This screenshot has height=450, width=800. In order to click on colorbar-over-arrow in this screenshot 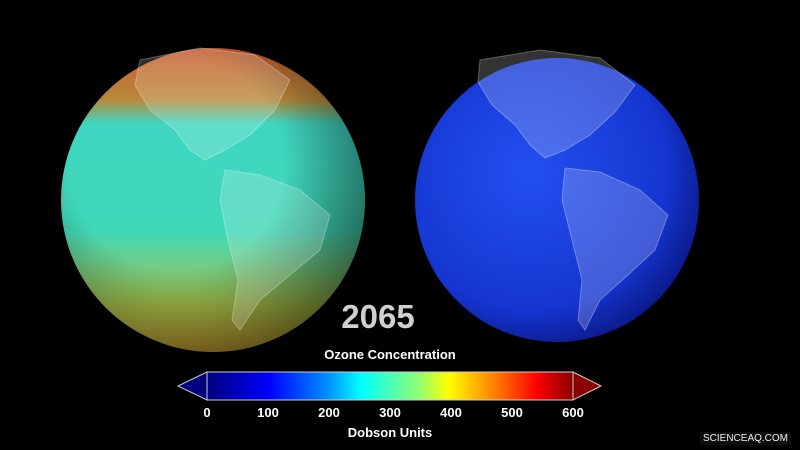, I will do `click(587, 386)`.